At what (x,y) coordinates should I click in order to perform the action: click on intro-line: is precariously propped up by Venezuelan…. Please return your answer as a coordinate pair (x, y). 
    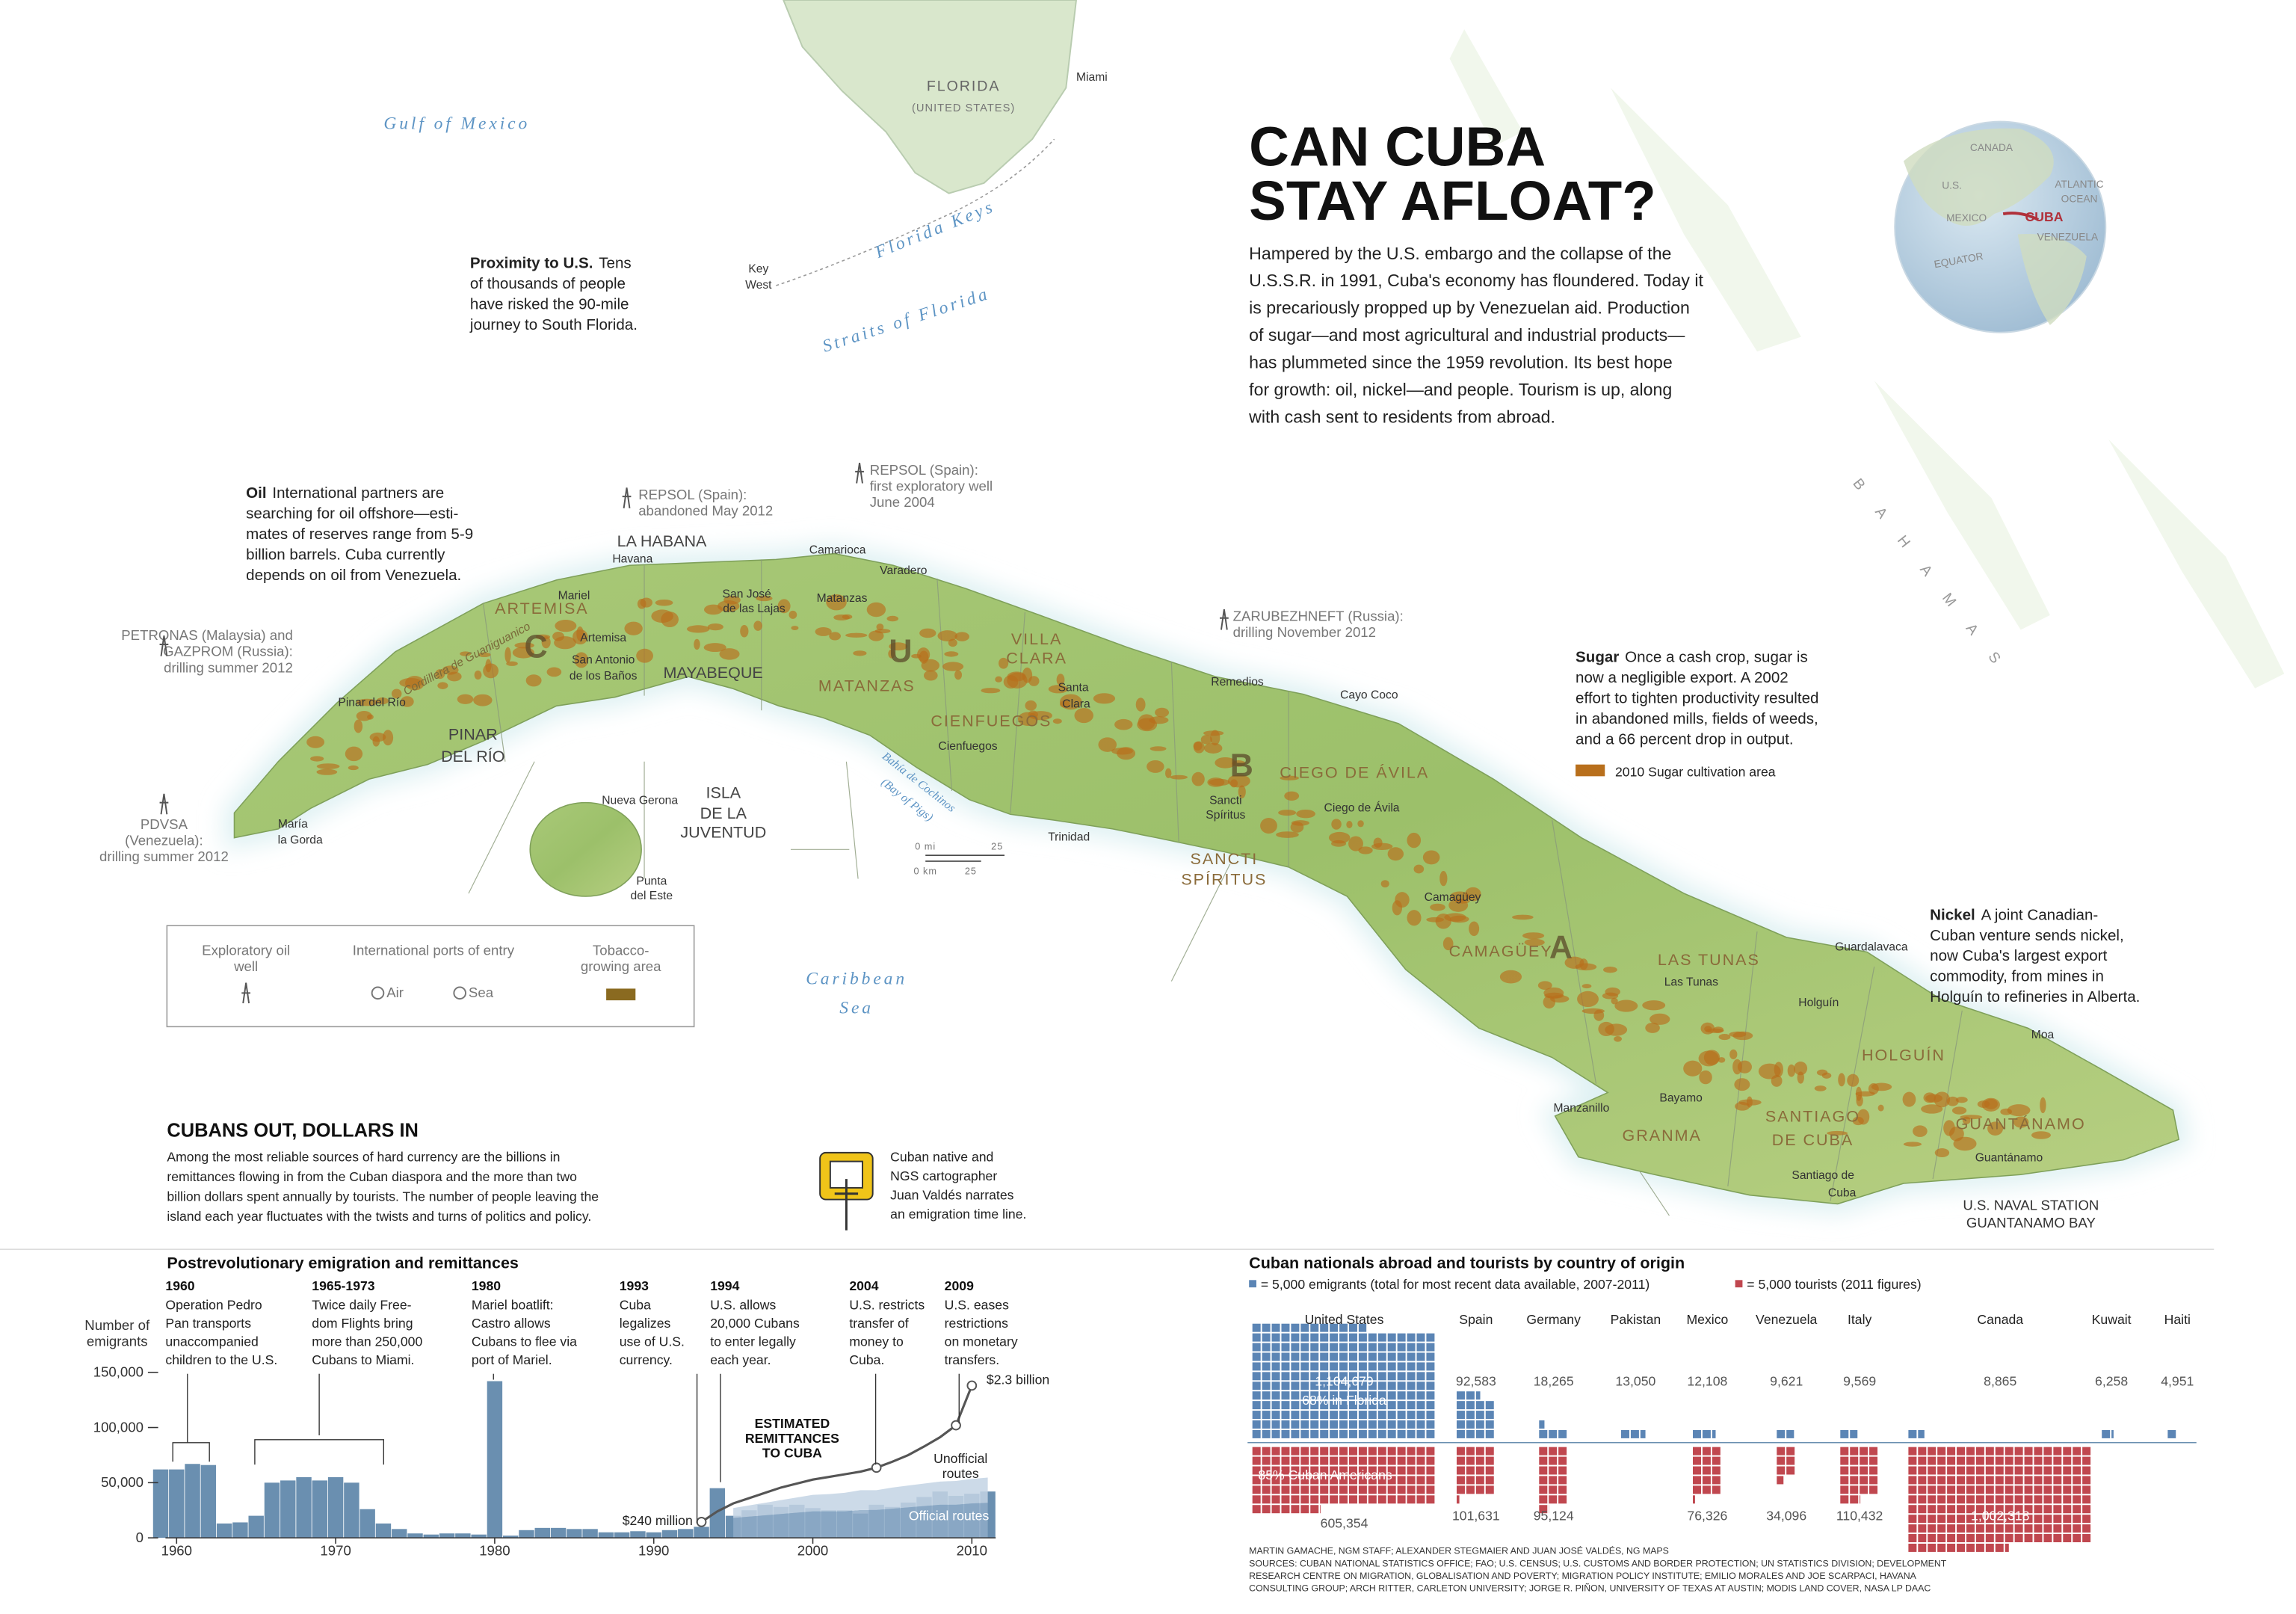
    Looking at the image, I should click on (1470, 308).